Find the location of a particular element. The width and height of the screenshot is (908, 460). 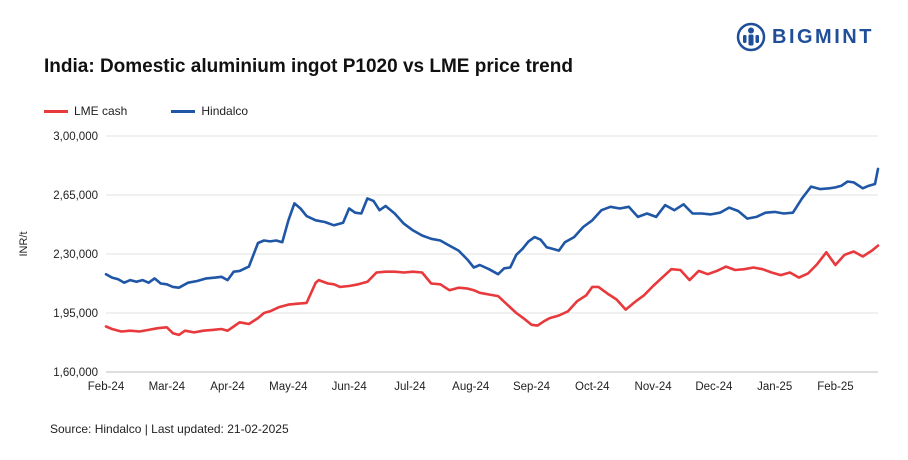

x-tick-label: Aug-24 is located at coordinates (471, 387).